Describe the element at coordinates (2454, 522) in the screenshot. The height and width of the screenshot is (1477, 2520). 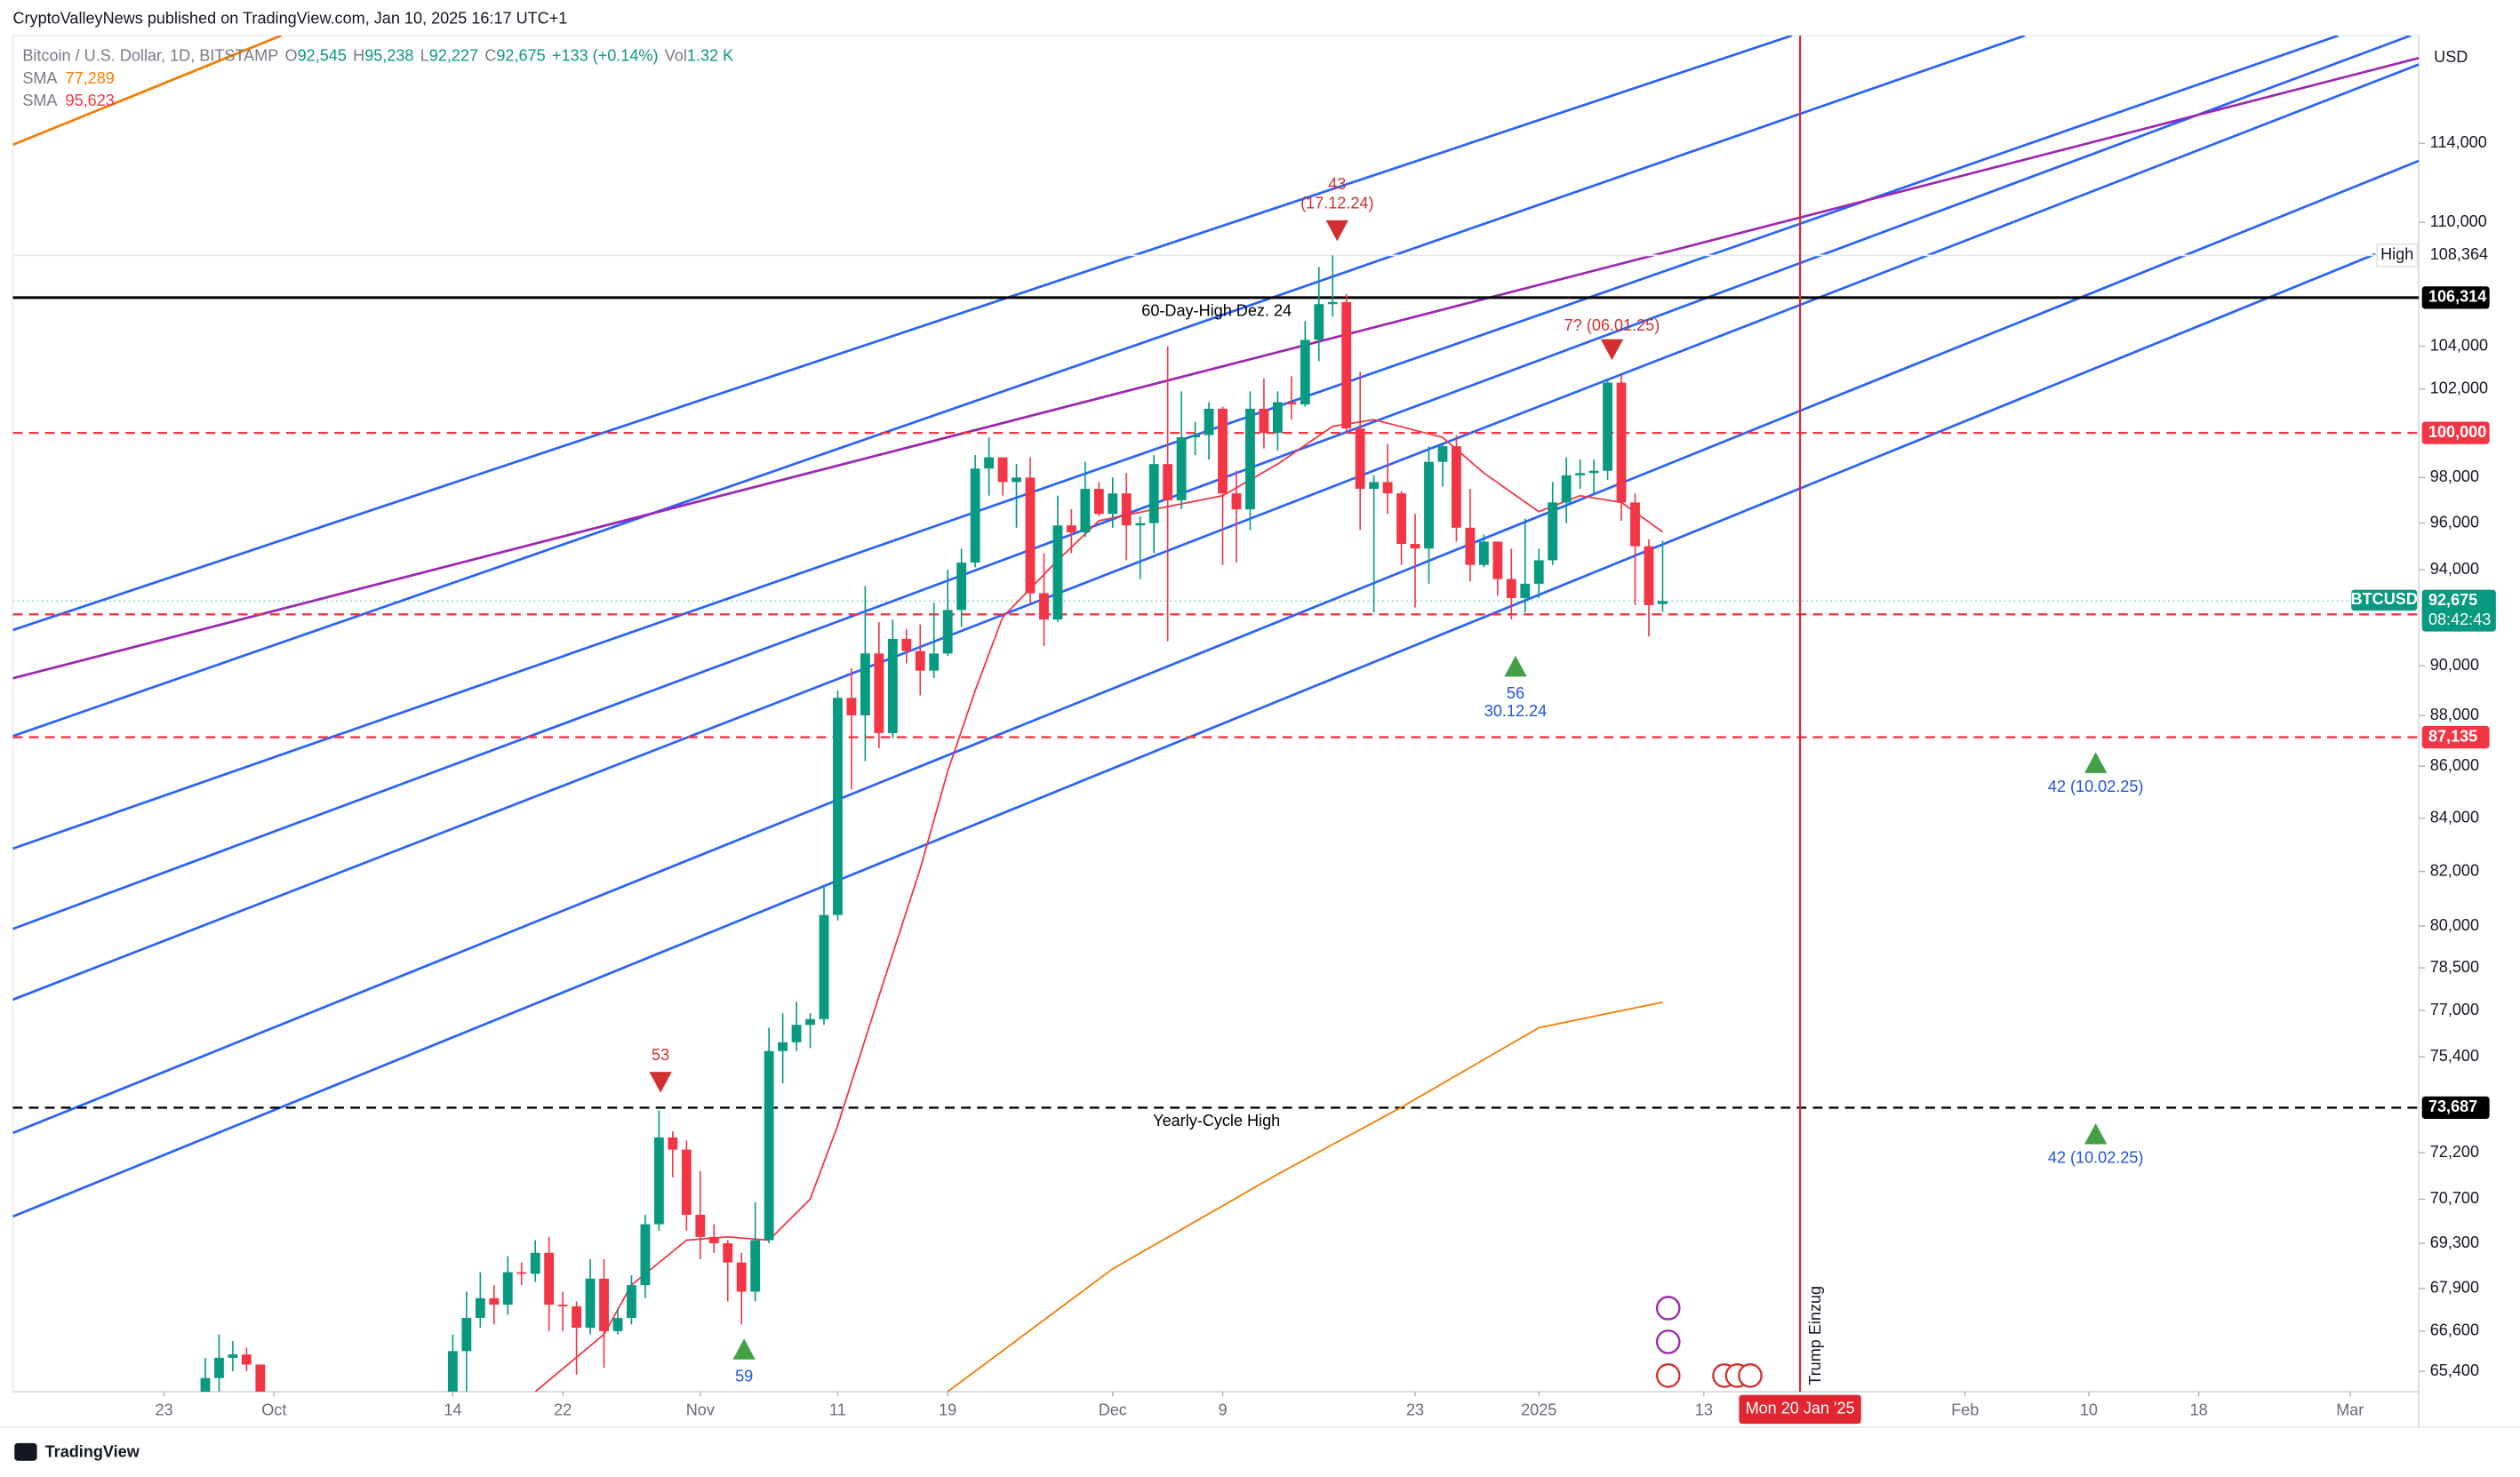
I see `y-tick-label: 96,000` at that location.